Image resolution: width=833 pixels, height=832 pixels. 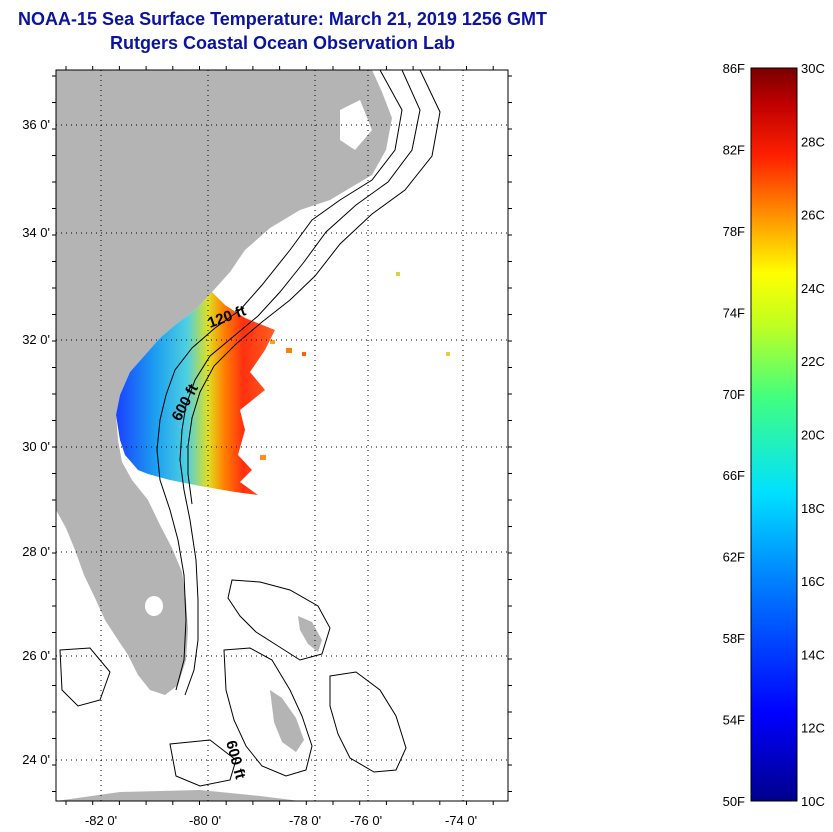 What do you see at coordinates (178, 795) in the screenshot?
I see `land-cuba` at bounding box center [178, 795].